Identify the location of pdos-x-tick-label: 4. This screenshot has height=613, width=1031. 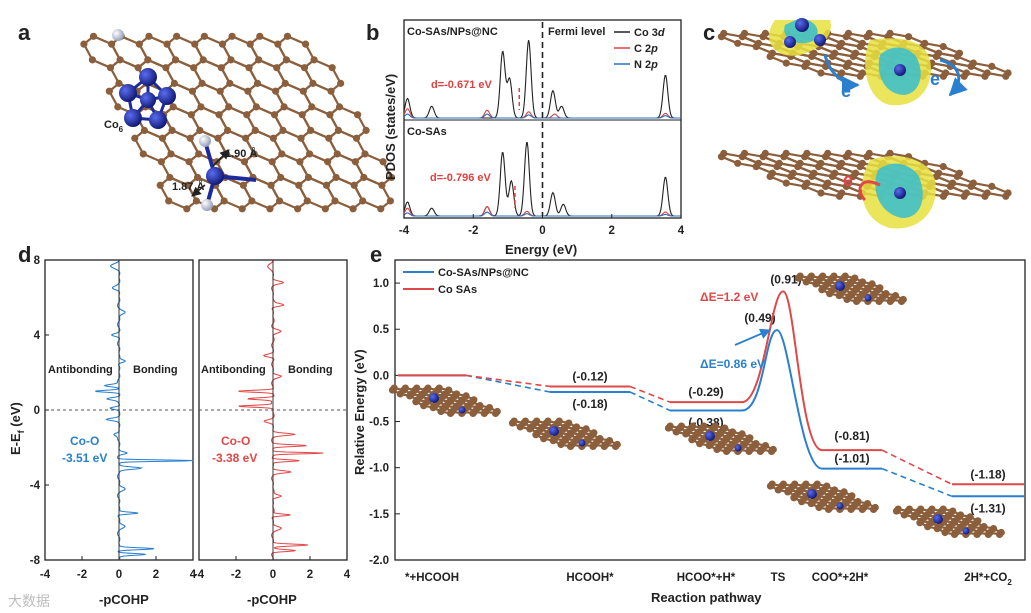
(681, 231).